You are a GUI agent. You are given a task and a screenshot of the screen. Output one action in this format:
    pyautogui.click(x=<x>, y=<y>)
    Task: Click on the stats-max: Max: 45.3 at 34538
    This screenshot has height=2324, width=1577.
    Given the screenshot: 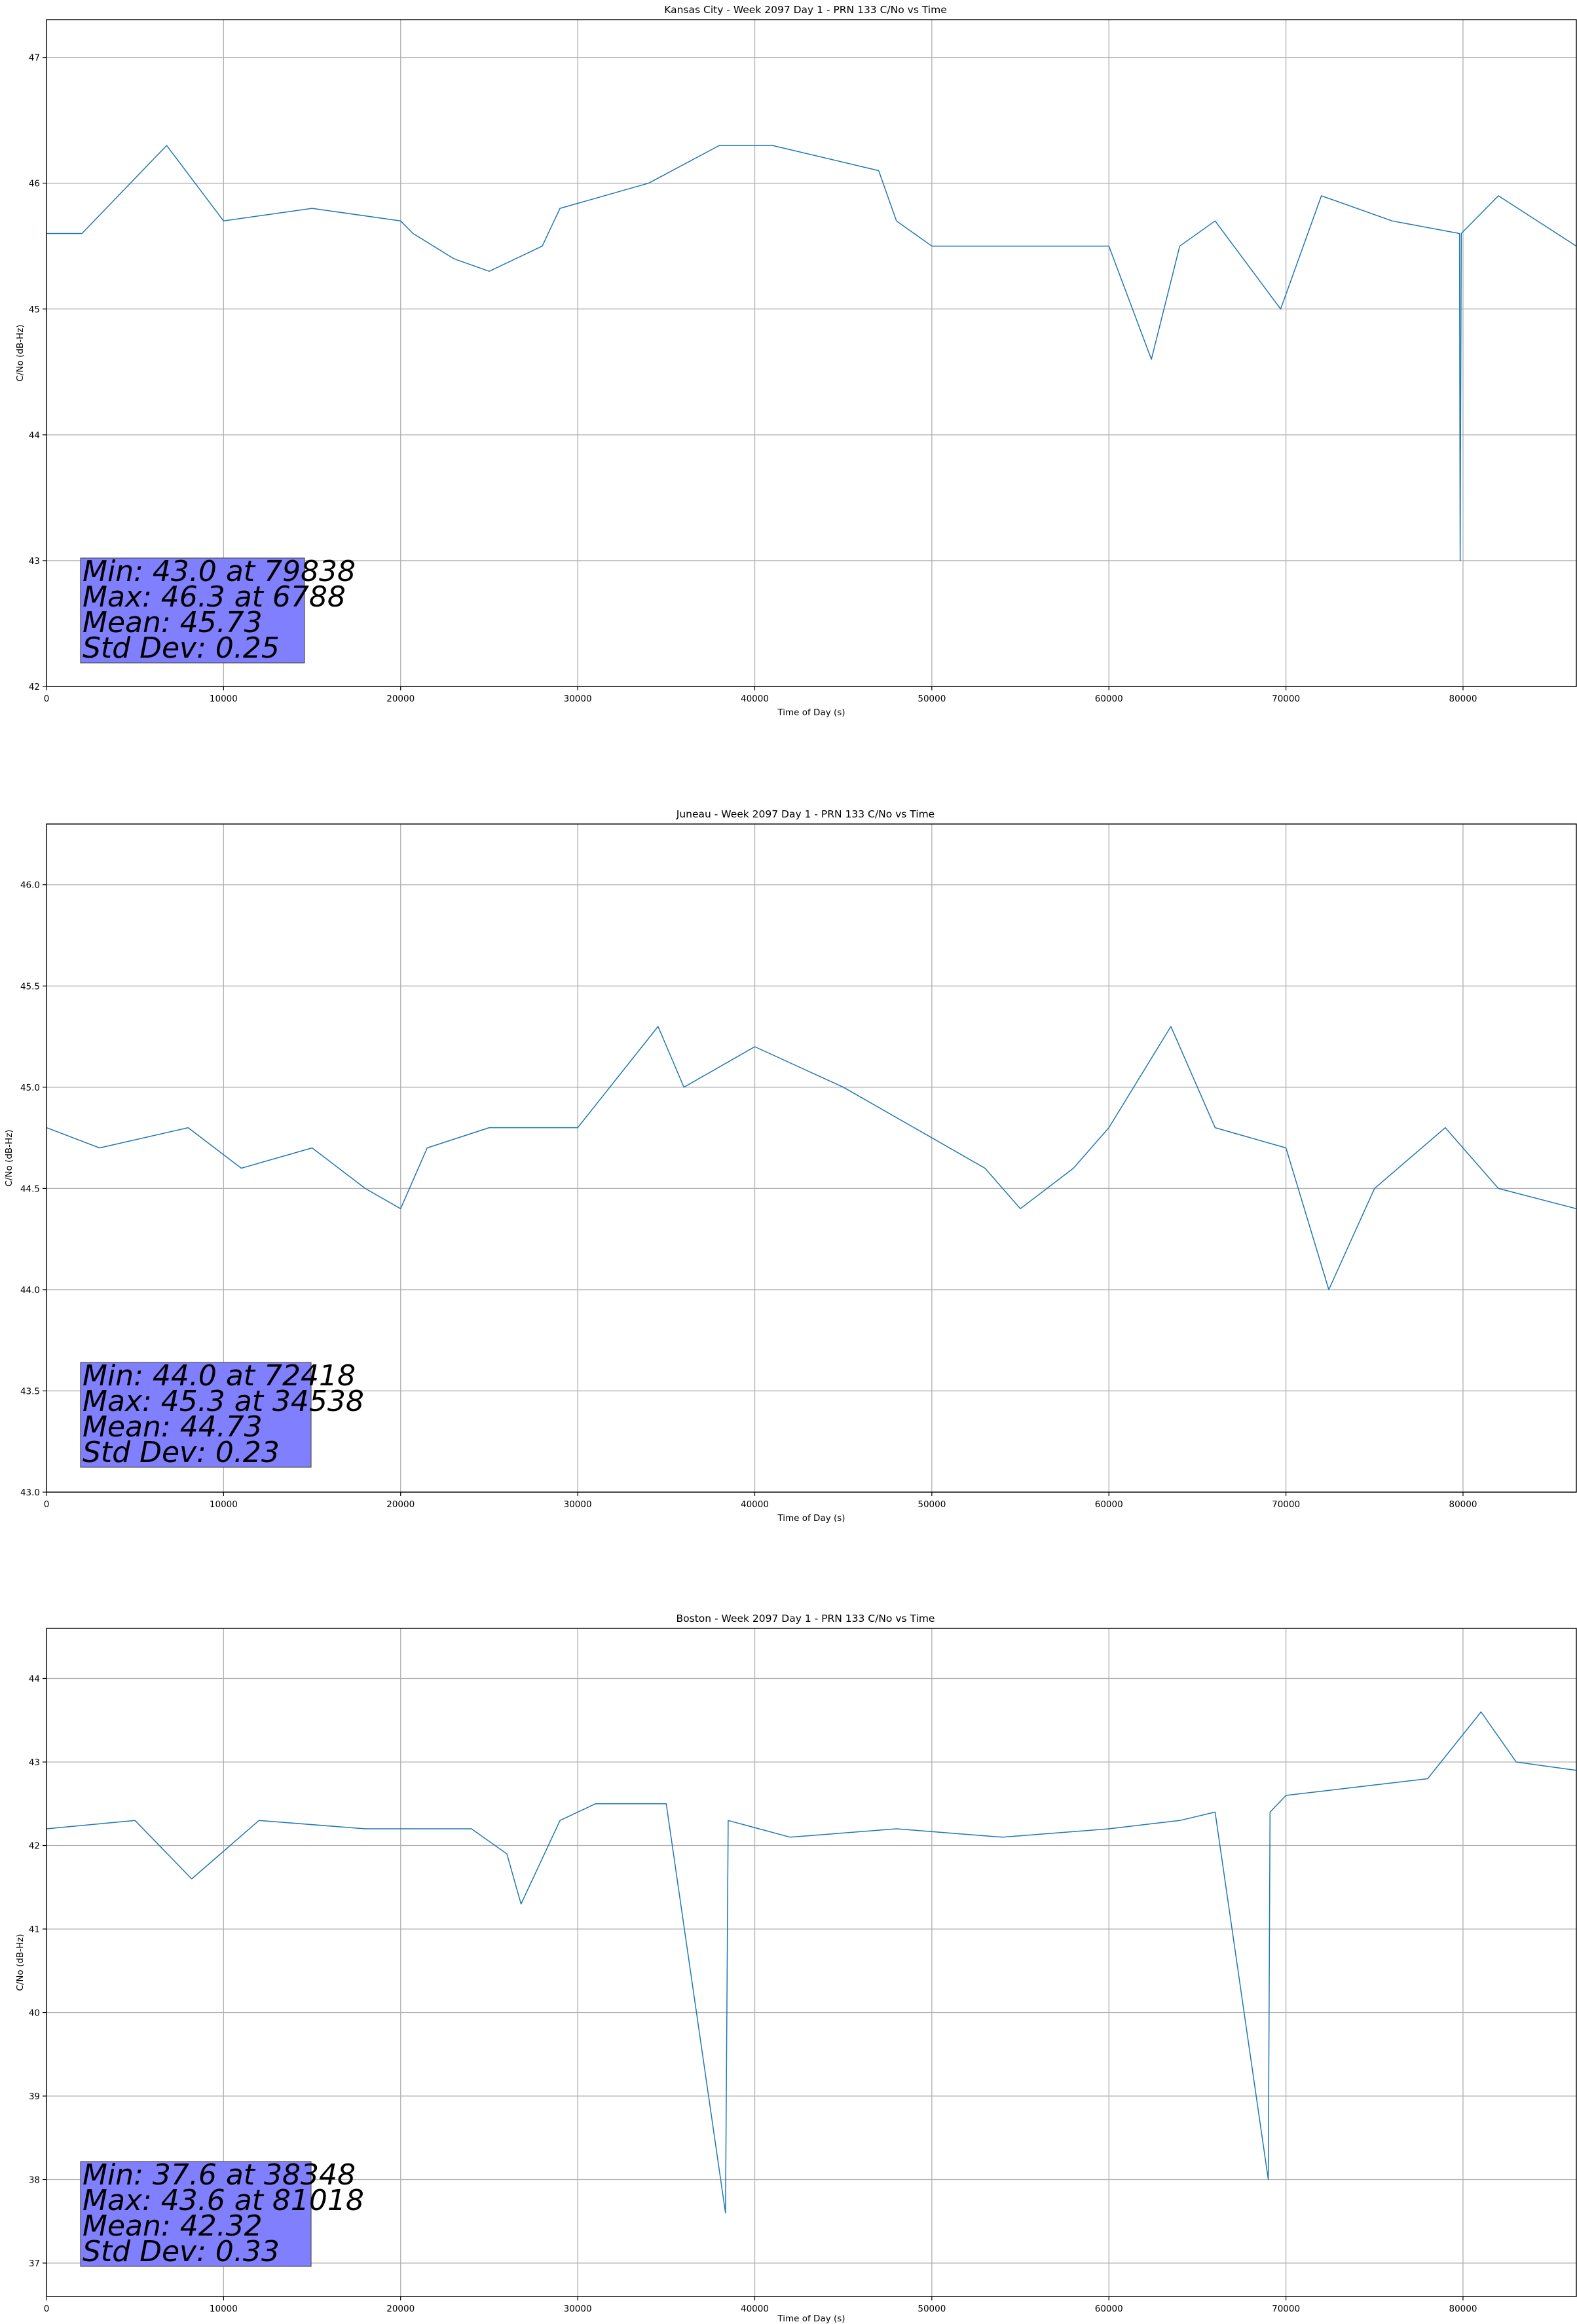 What is the action you would take?
    pyautogui.click(x=223, y=1401)
    